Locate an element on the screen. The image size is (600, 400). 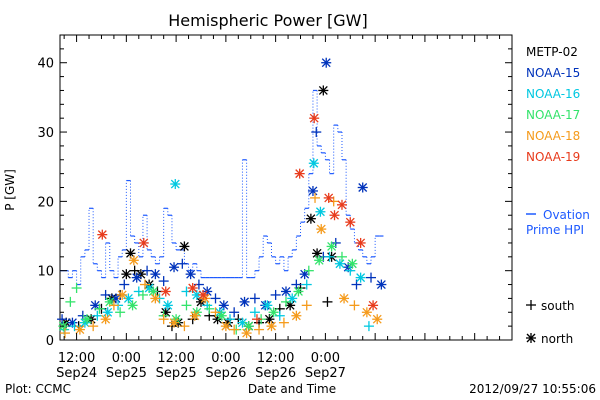
y-tick-label: 30 is located at coordinates (45, 133).